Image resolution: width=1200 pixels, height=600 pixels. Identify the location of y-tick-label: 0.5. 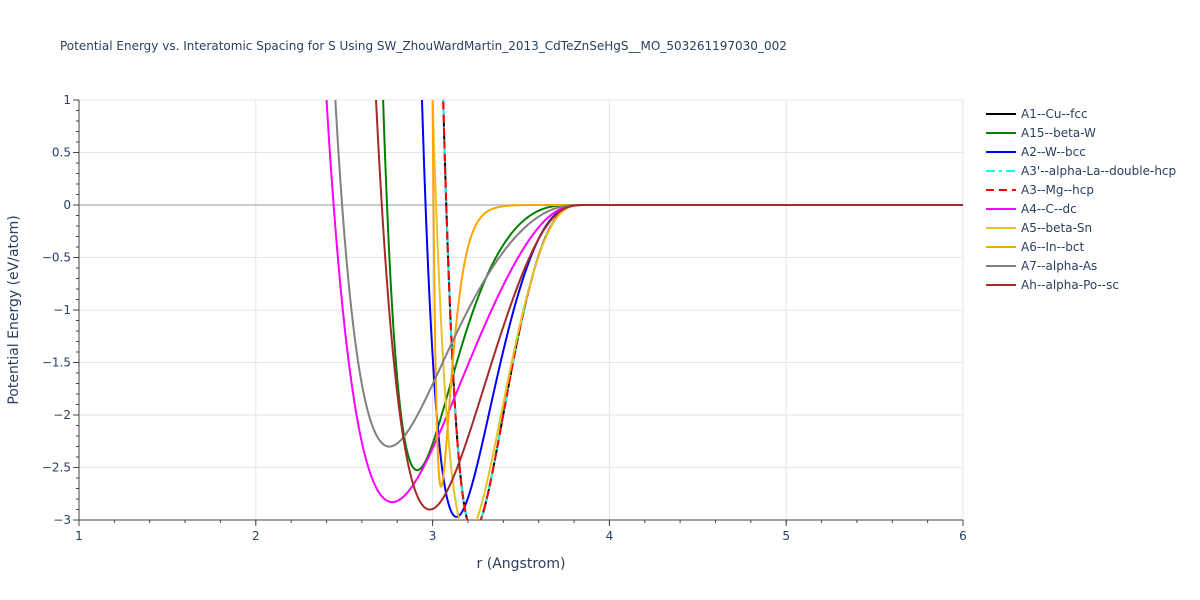
(61, 153).